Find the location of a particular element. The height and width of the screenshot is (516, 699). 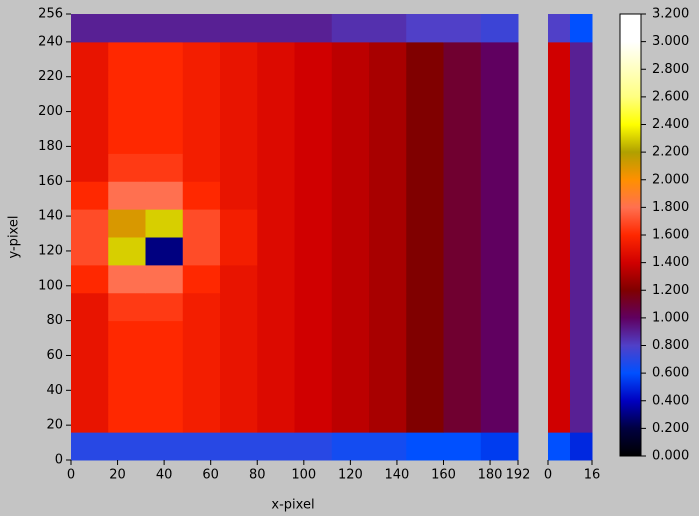

x-tick-label: 100 is located at coordinates (303, 475).